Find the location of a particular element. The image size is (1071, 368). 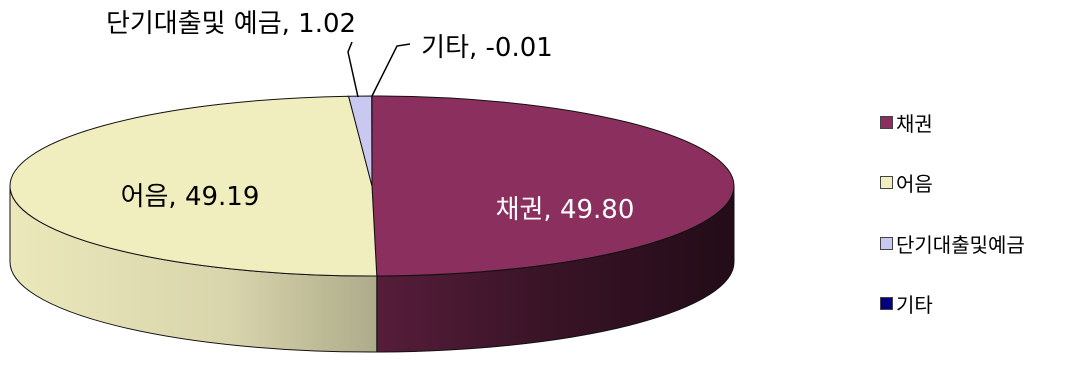

legend-item-bonds: 채권 is located at coordinates (972, 124).